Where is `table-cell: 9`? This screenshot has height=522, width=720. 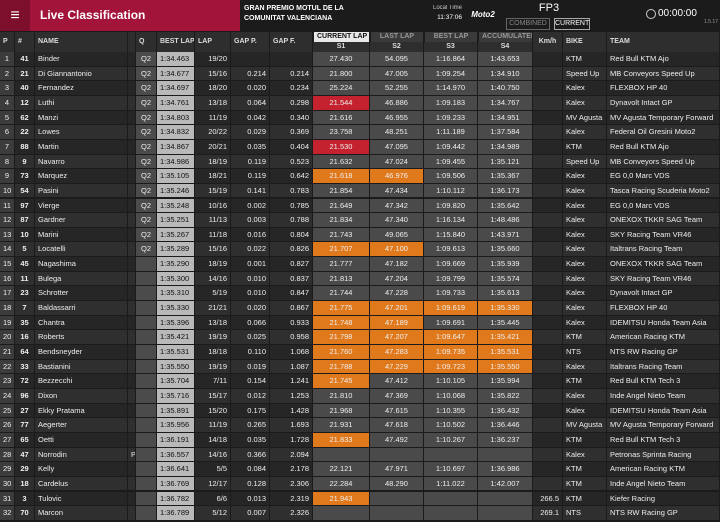 table-cell: 9 is located at coordinates (25, 161).